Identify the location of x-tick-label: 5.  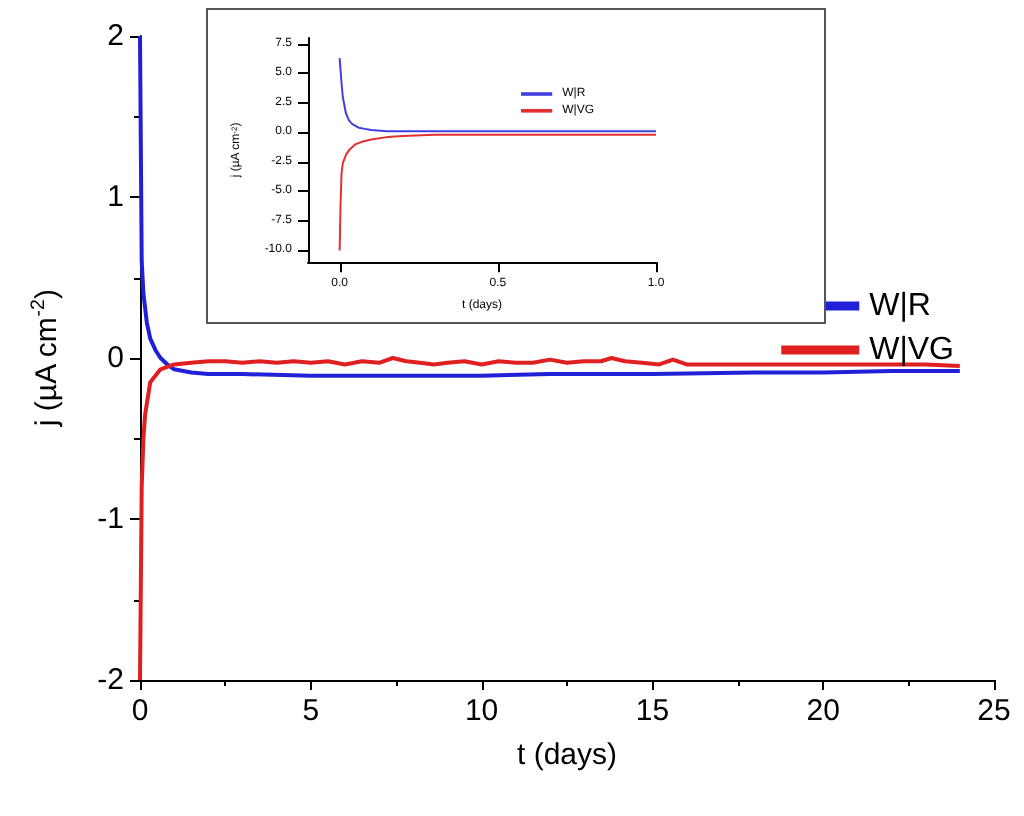
(311, 711).